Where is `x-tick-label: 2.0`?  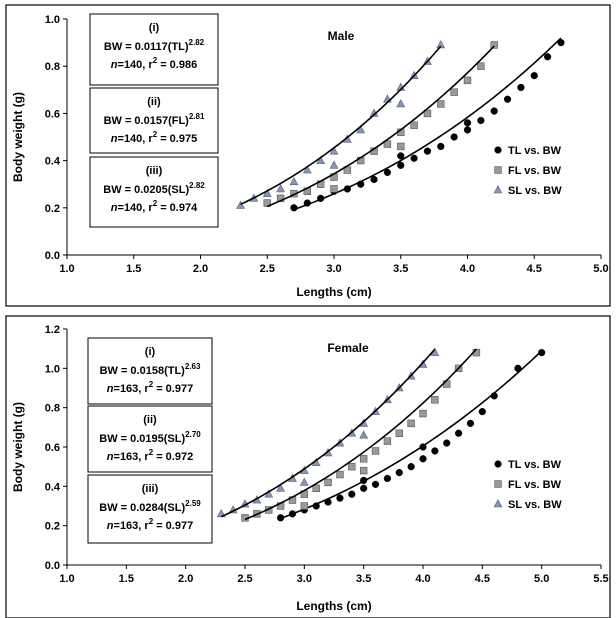
x-tick-label: 2.0 is located at coordinates (185, 579).